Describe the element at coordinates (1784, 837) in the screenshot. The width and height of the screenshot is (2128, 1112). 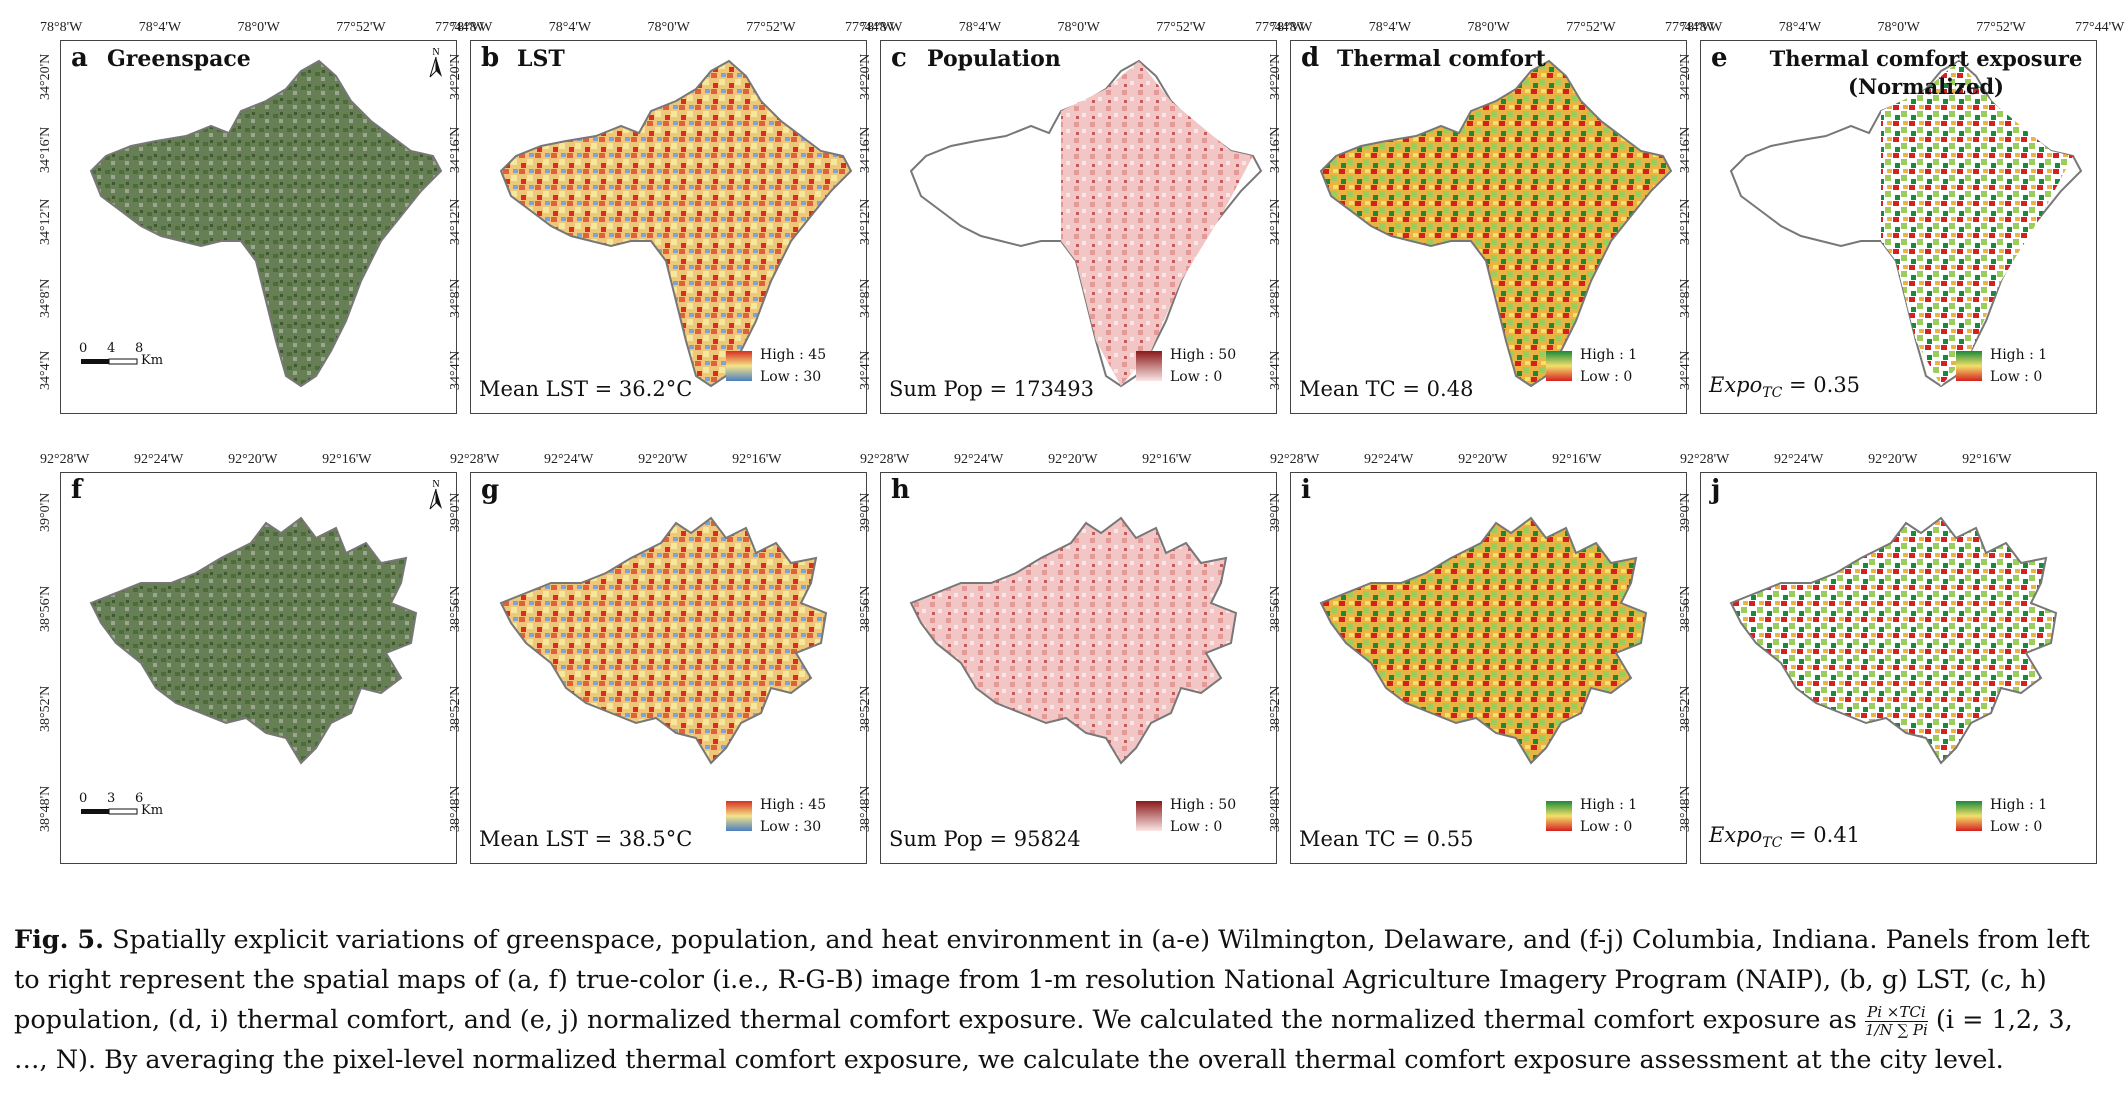
I see `panel-statistic: ExpoTC = 0.41` at that location.